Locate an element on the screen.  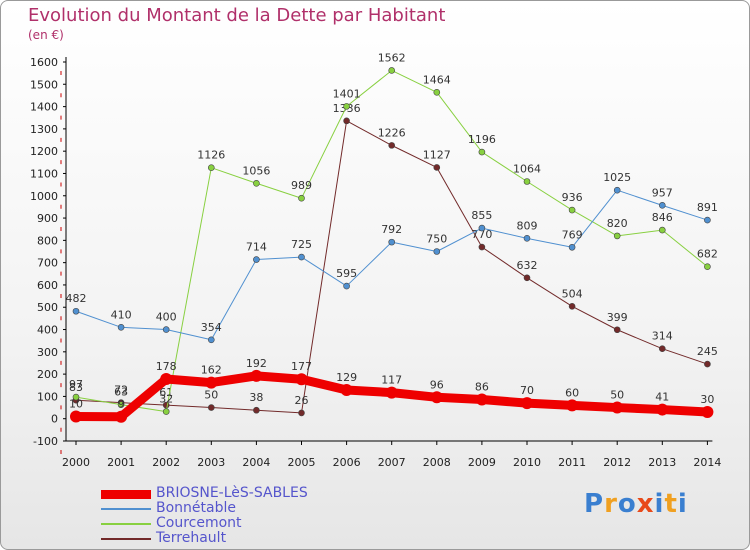
y-tick-label: 800 is located at coordinates (47, 240).